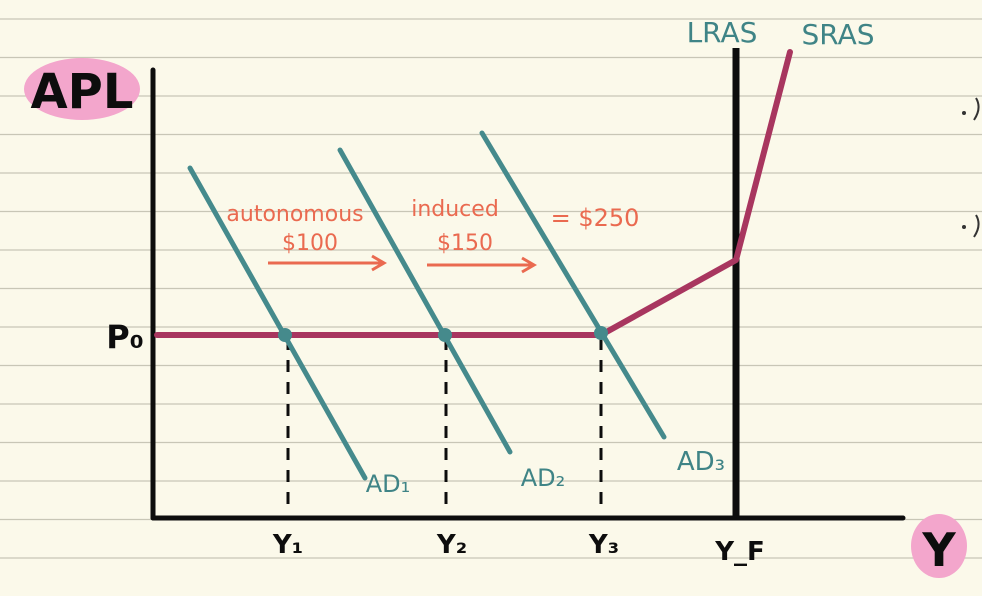 The height and width of the screenshot is (596, 982). Describe the element at coordinates (425, 301) in the screenshot. I see `ad2-curve` at that location.